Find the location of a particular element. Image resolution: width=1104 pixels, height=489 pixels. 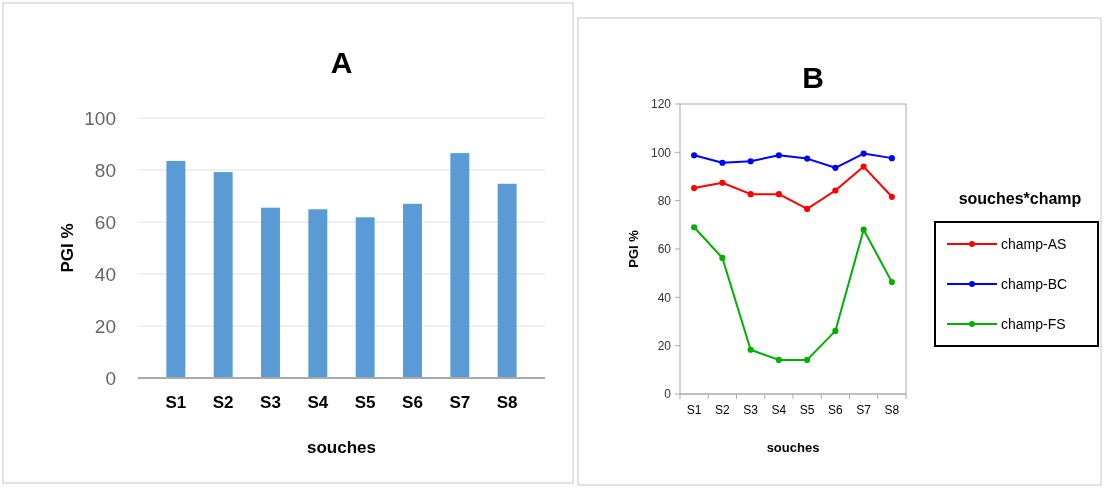

legend-label: champ-BC is located at coordinates (1034, 283).